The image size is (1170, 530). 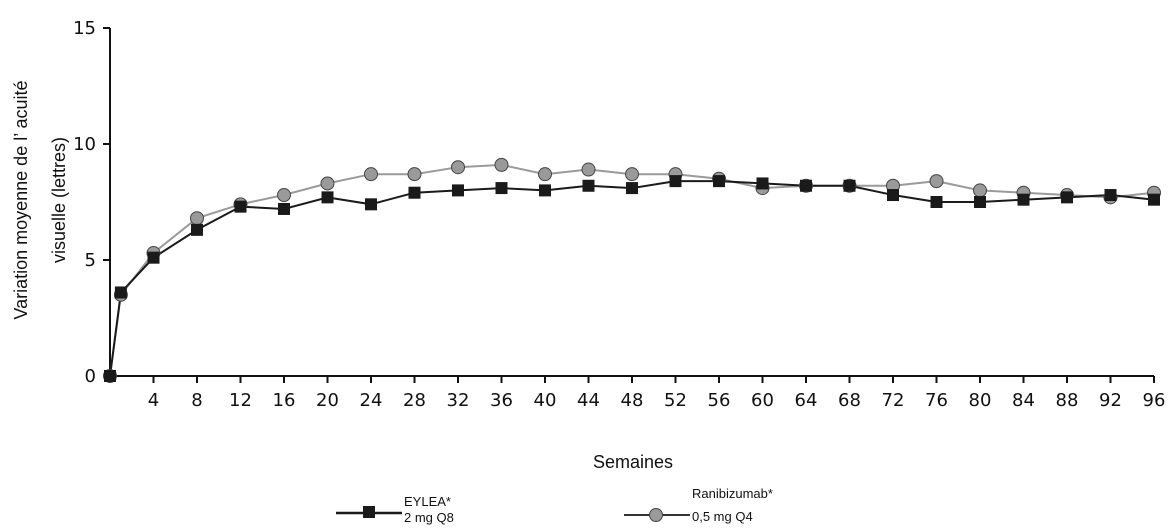 What do you see at coordinates (395, 509) in the screenshot?
I see `legend-item-eylea: EYLEA* 2 mg Q8` at bounding box center [395, 509].